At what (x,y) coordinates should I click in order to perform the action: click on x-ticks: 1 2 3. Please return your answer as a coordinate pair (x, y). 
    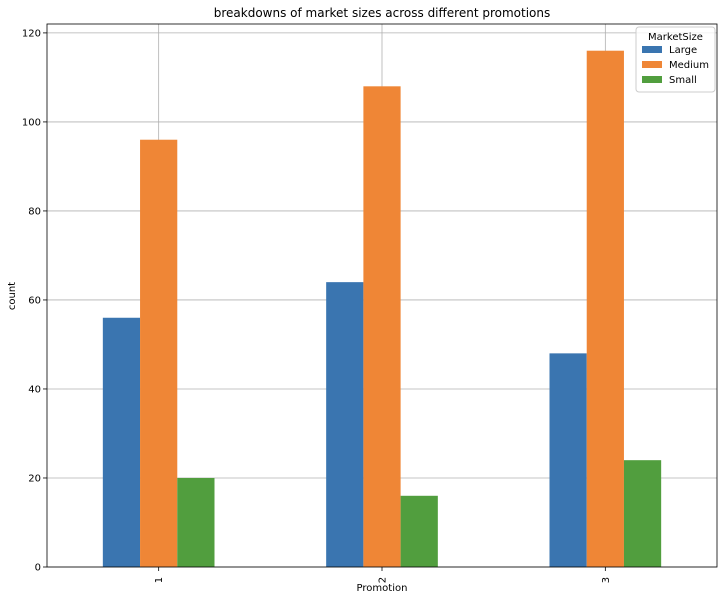
    Looking at the image, I should click on (383, 575).